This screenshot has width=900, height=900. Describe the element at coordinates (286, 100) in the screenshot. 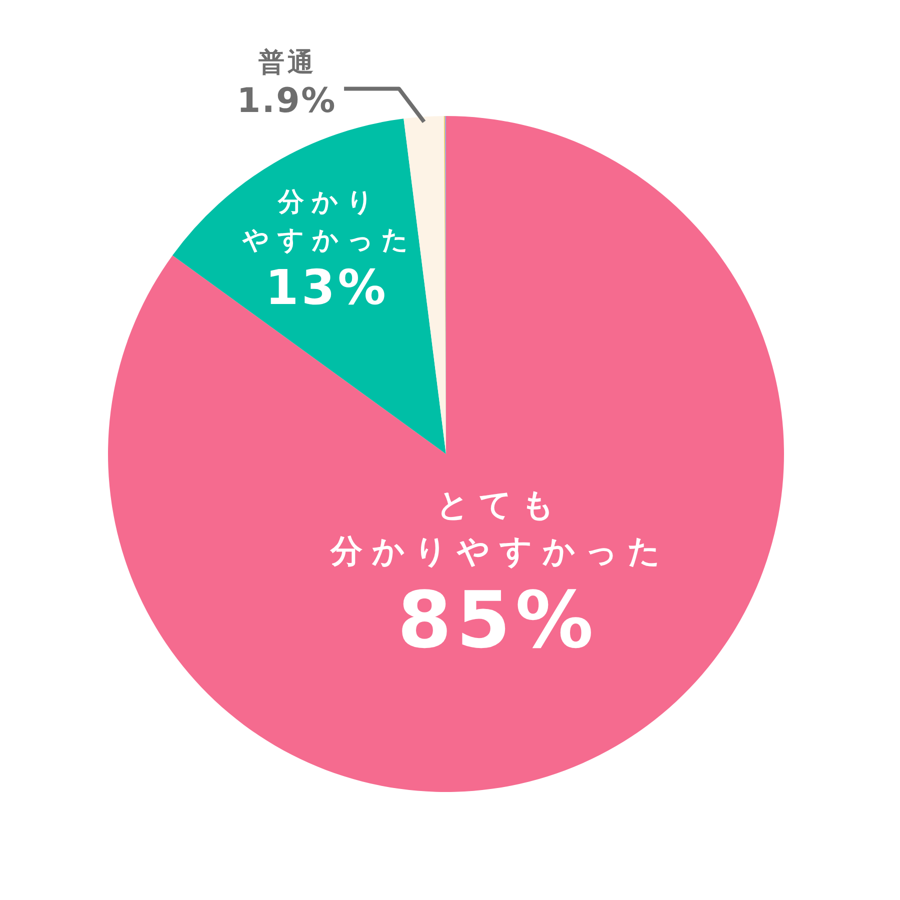

I see `data-label: 1.9%` at that location.